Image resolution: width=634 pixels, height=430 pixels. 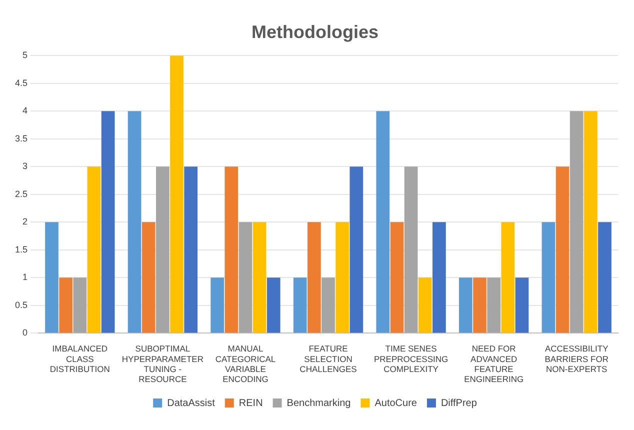 What do you see at coordinates (25, 333) in the screenshot?
I see `y-tick-label: 0` at bounding box center [25, 333].